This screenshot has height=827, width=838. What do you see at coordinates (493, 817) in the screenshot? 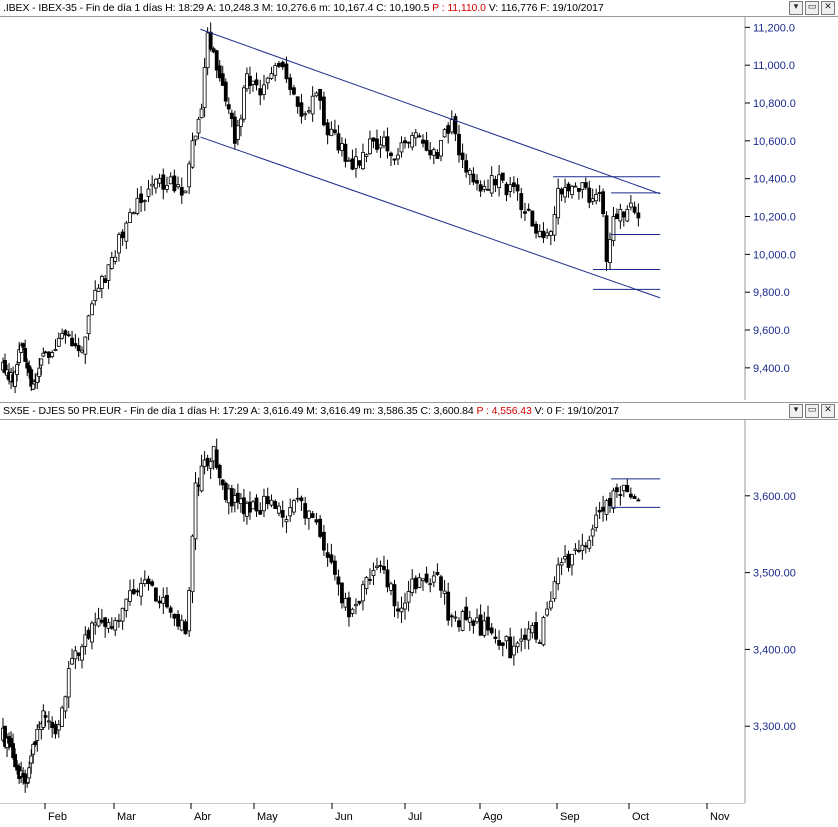
I see `x-tick-label: Ago` at bounding box center [493, 817].